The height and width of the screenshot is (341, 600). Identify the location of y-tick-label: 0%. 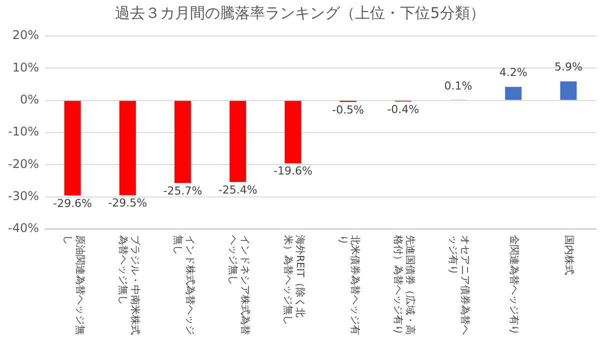
(29, 99).